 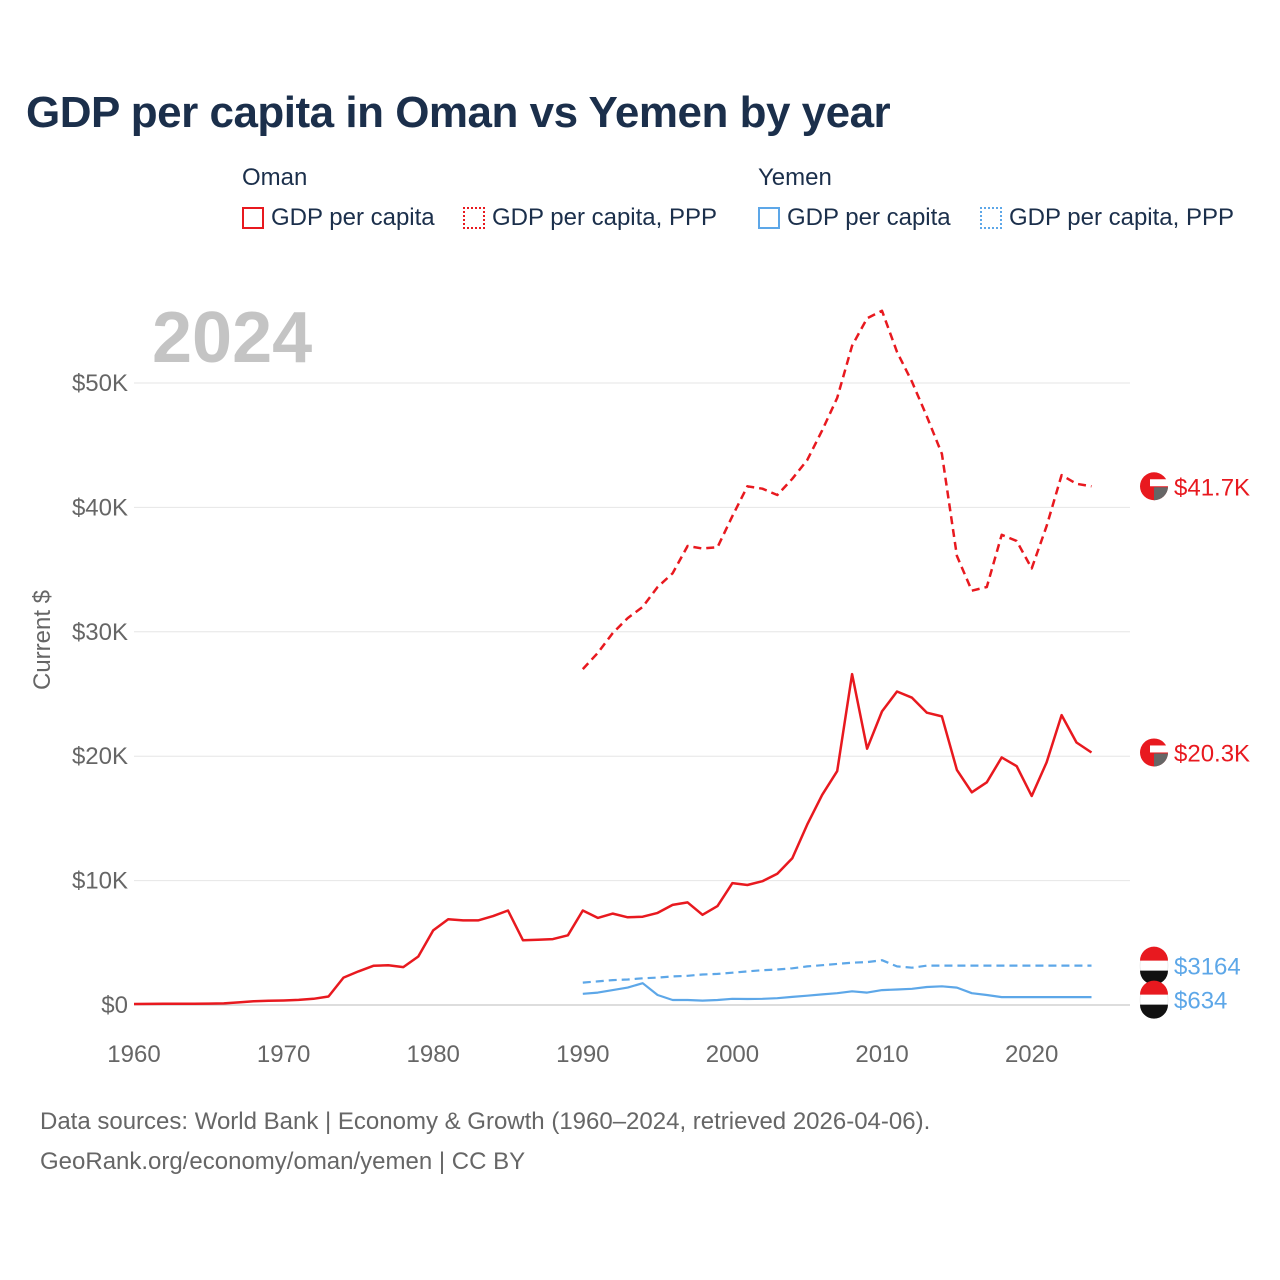 I want to click on y-tick-label: $20K, so click(x=100, y=756).